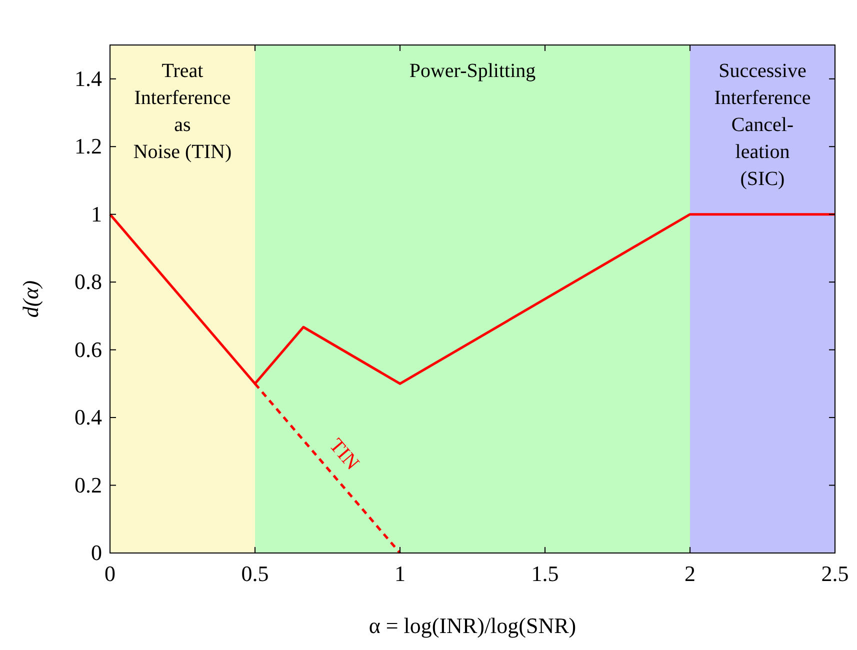 Image resolution: width=857 pixels, height=650 pixels. Describe the element at coordinates (88, 78) in the screenshot. I see `y-tick-label: 1.4` at that location.